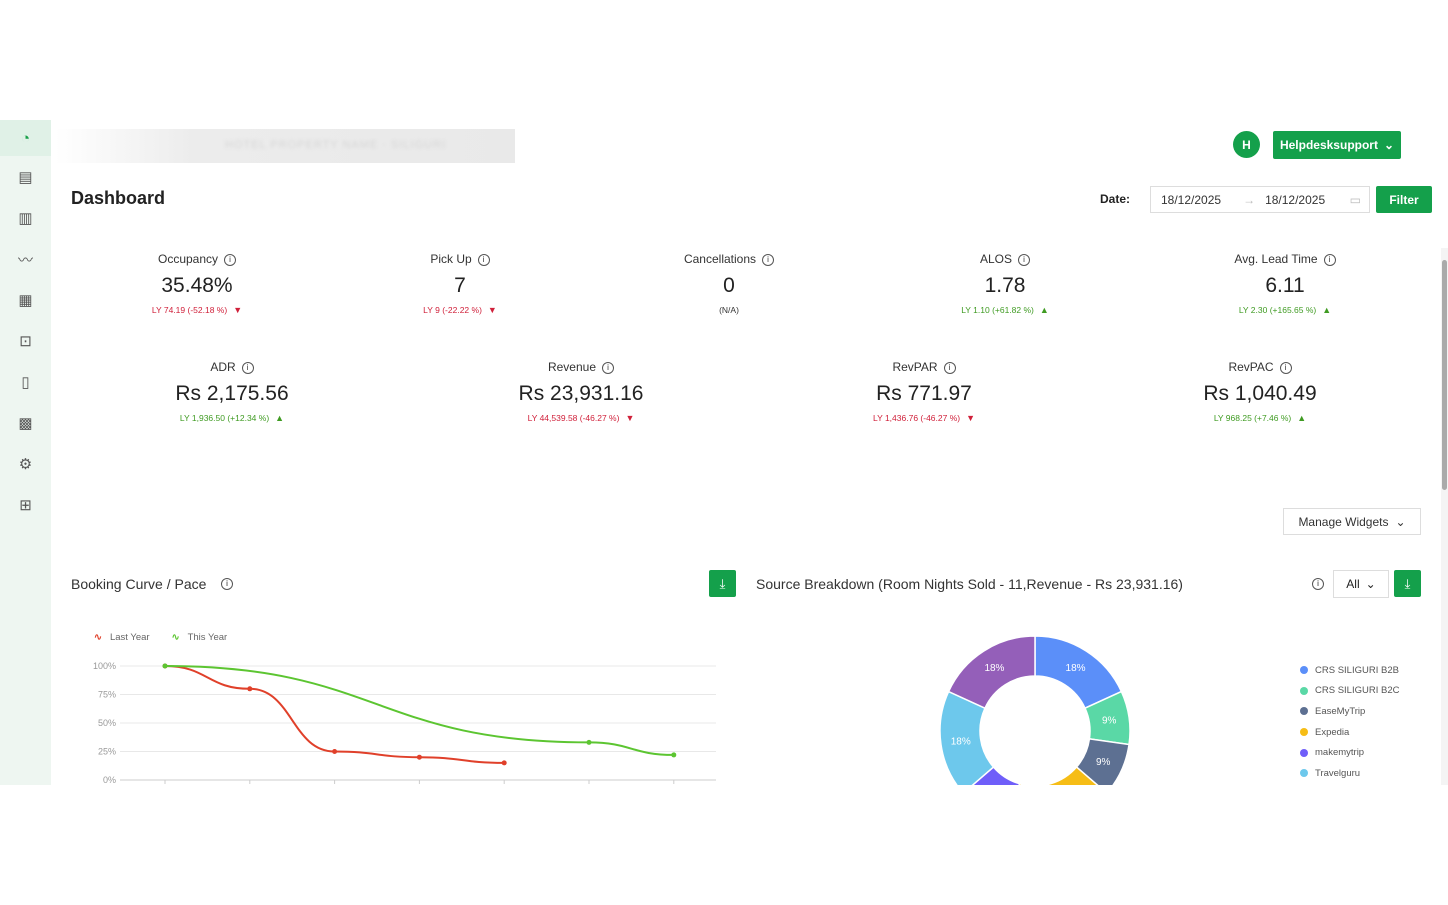 Image resolution: width=1448 pixels, height=905 pixels. What do you see at coordinates (1444, 516) in the screenshot?
I see `scrollbar` at bounding box center [1444, 516].